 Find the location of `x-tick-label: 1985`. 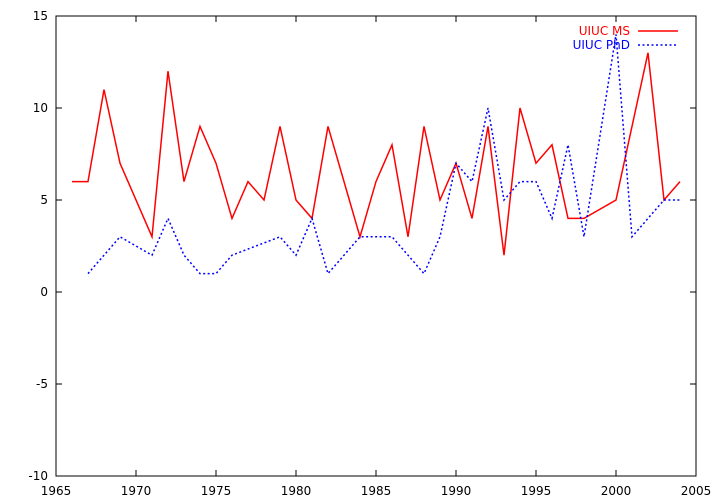

x-tick-label: 1985 is located at coordinates (376, 491).